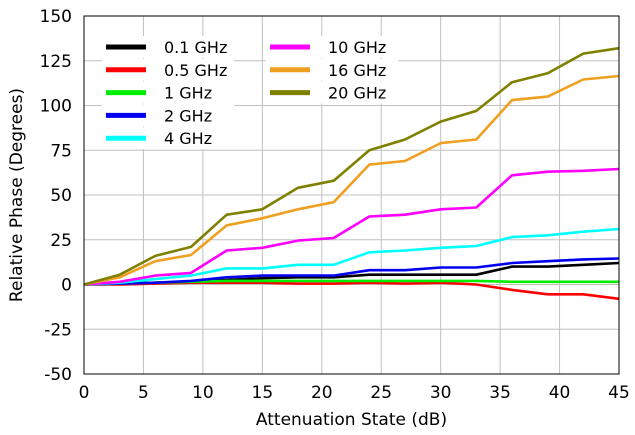 The width and height of the screenshot is (635, 435). Describe the element at coordinates (17, 195) in the screenshot. I see `y-axis-label: Relative Phase (Degrees)` at that location.